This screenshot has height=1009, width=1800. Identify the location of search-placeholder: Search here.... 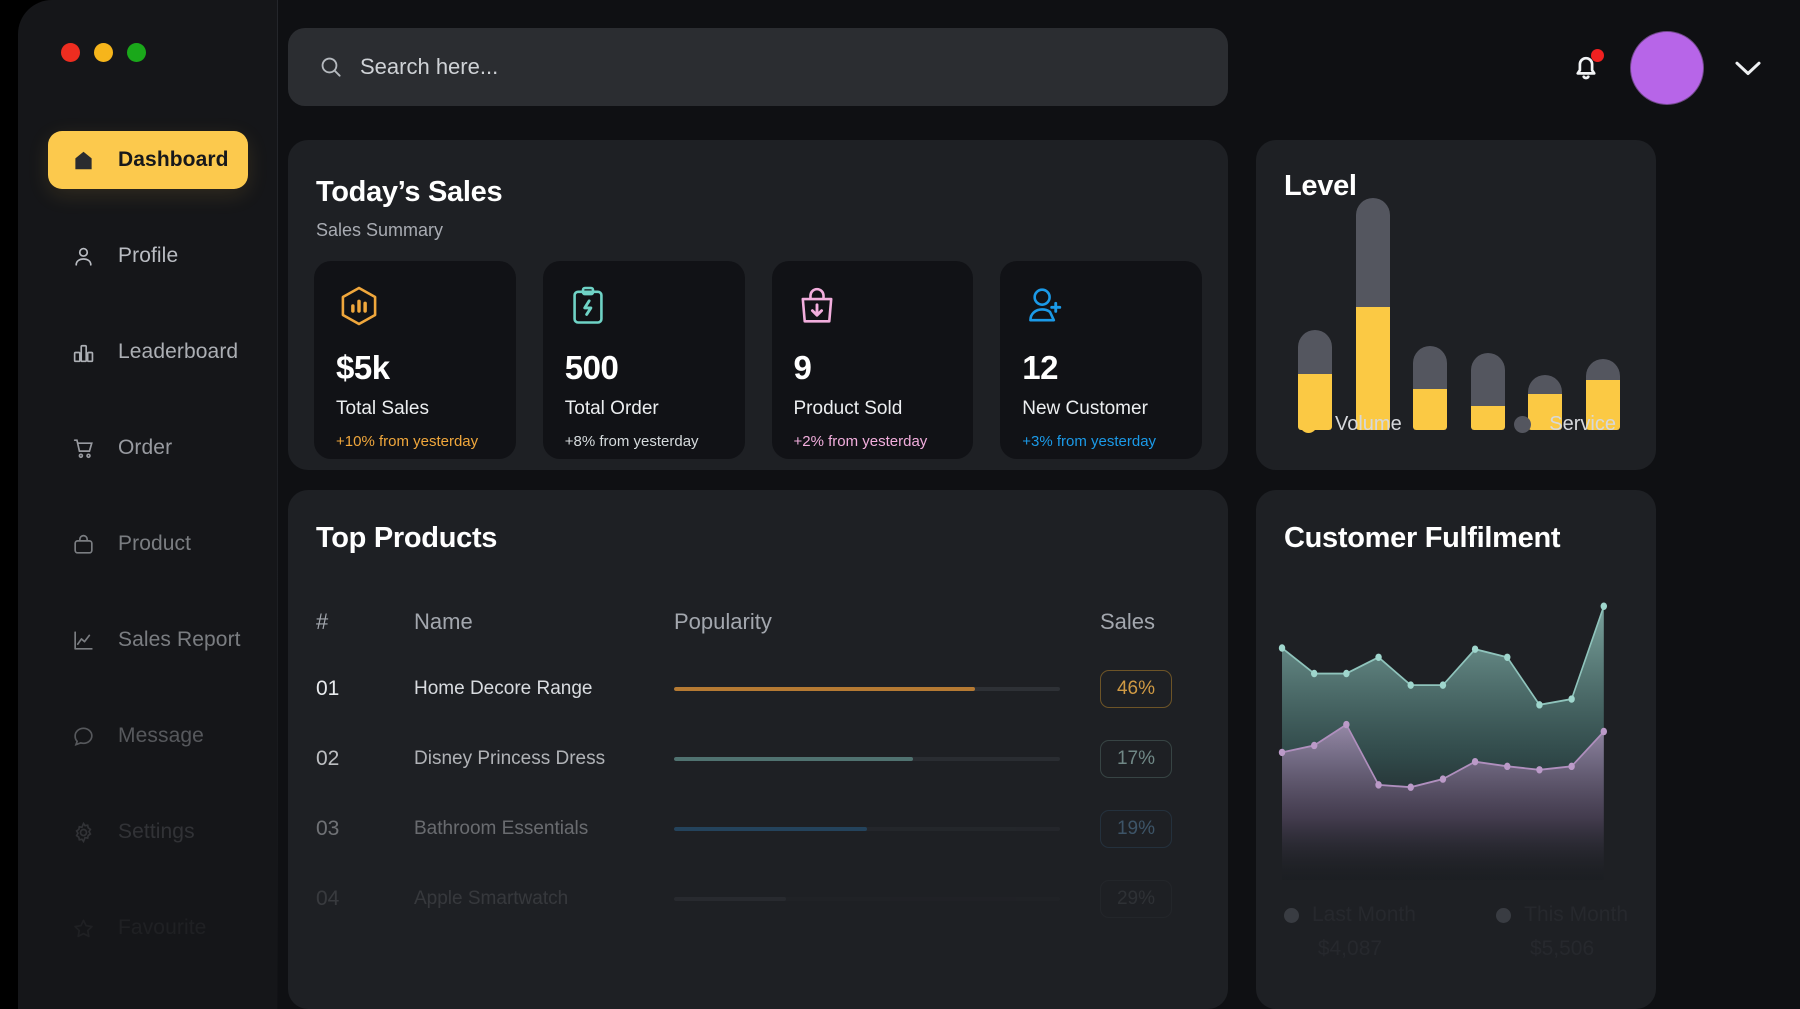
(429, 66).